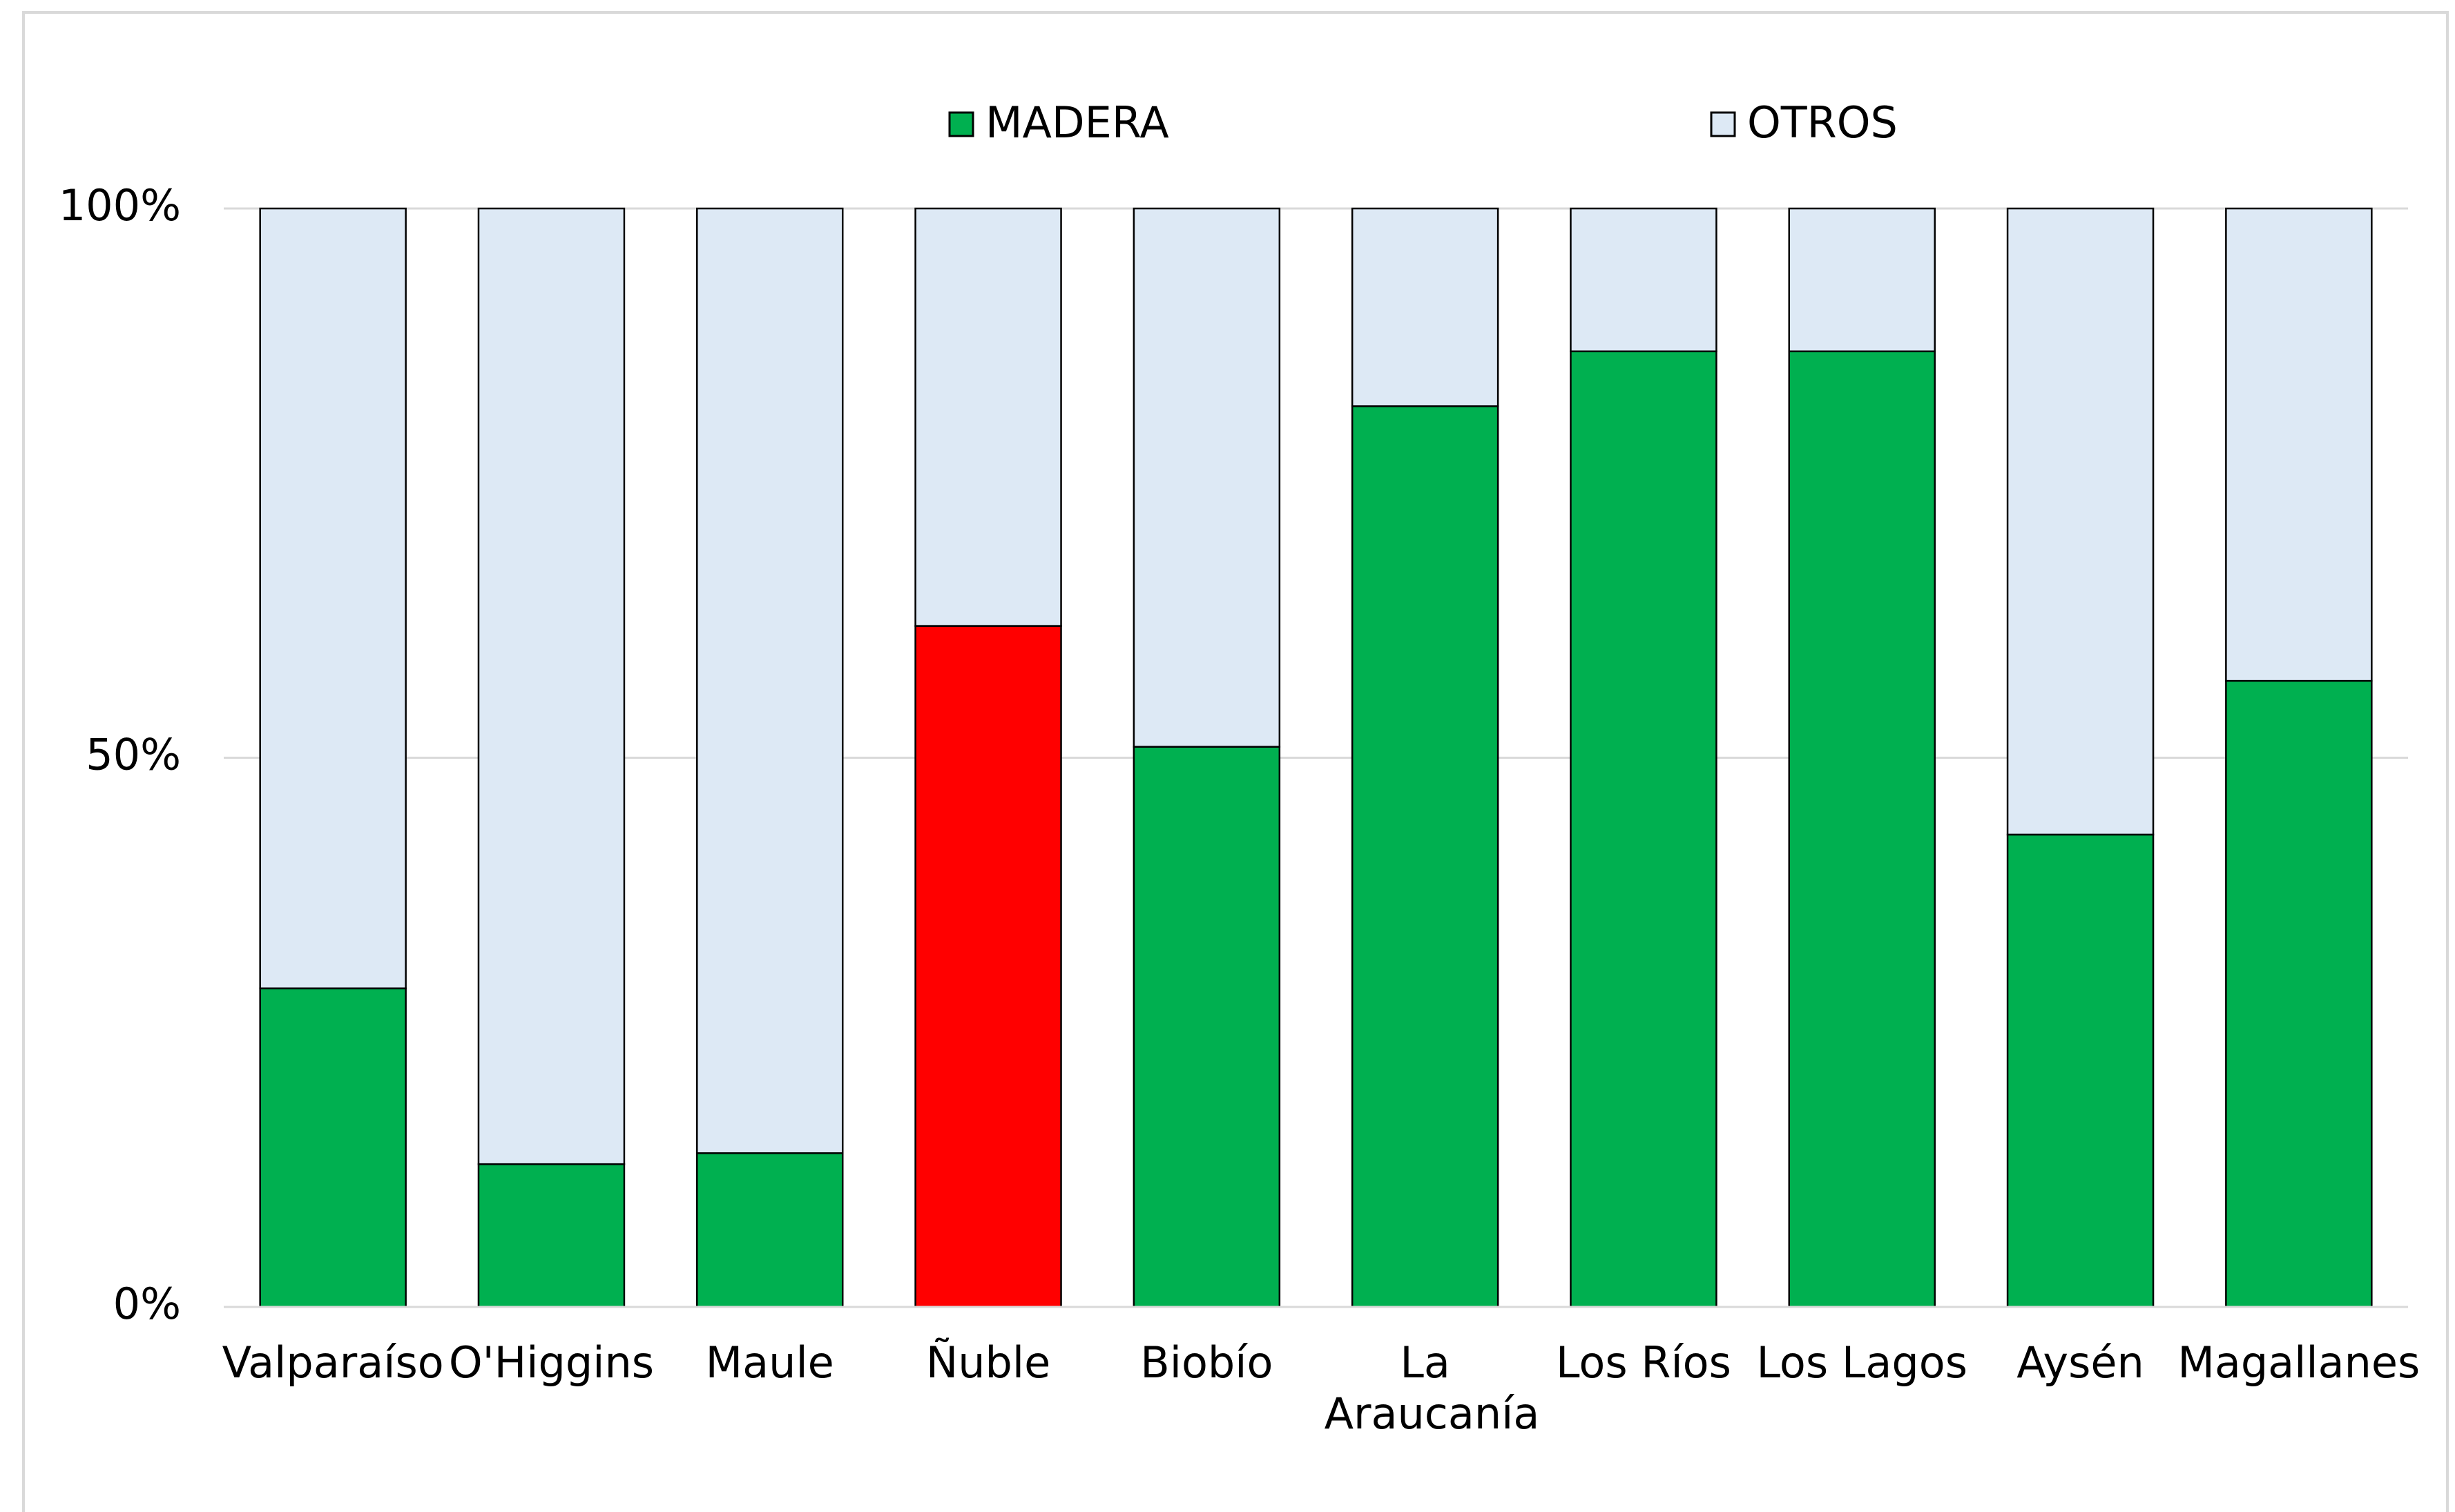 This screenshot has width=2455, height=1512. Describe the element at coordinates (147, 1304) in the screenshot. I see `y-tick-label: 0%` at that location.